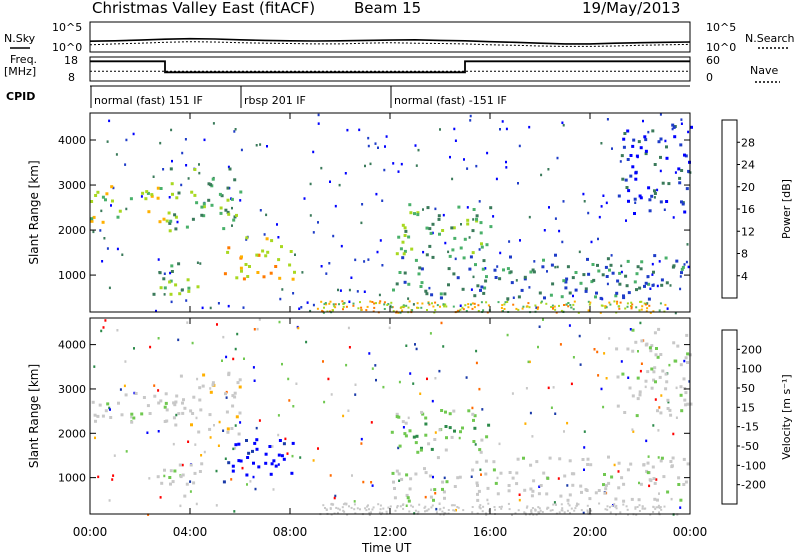  What do you see at coordinates (34, 416) in the screenshot?
I see `velocity-ylabel: Slant Range [km]` at bounding box center [34, 416].